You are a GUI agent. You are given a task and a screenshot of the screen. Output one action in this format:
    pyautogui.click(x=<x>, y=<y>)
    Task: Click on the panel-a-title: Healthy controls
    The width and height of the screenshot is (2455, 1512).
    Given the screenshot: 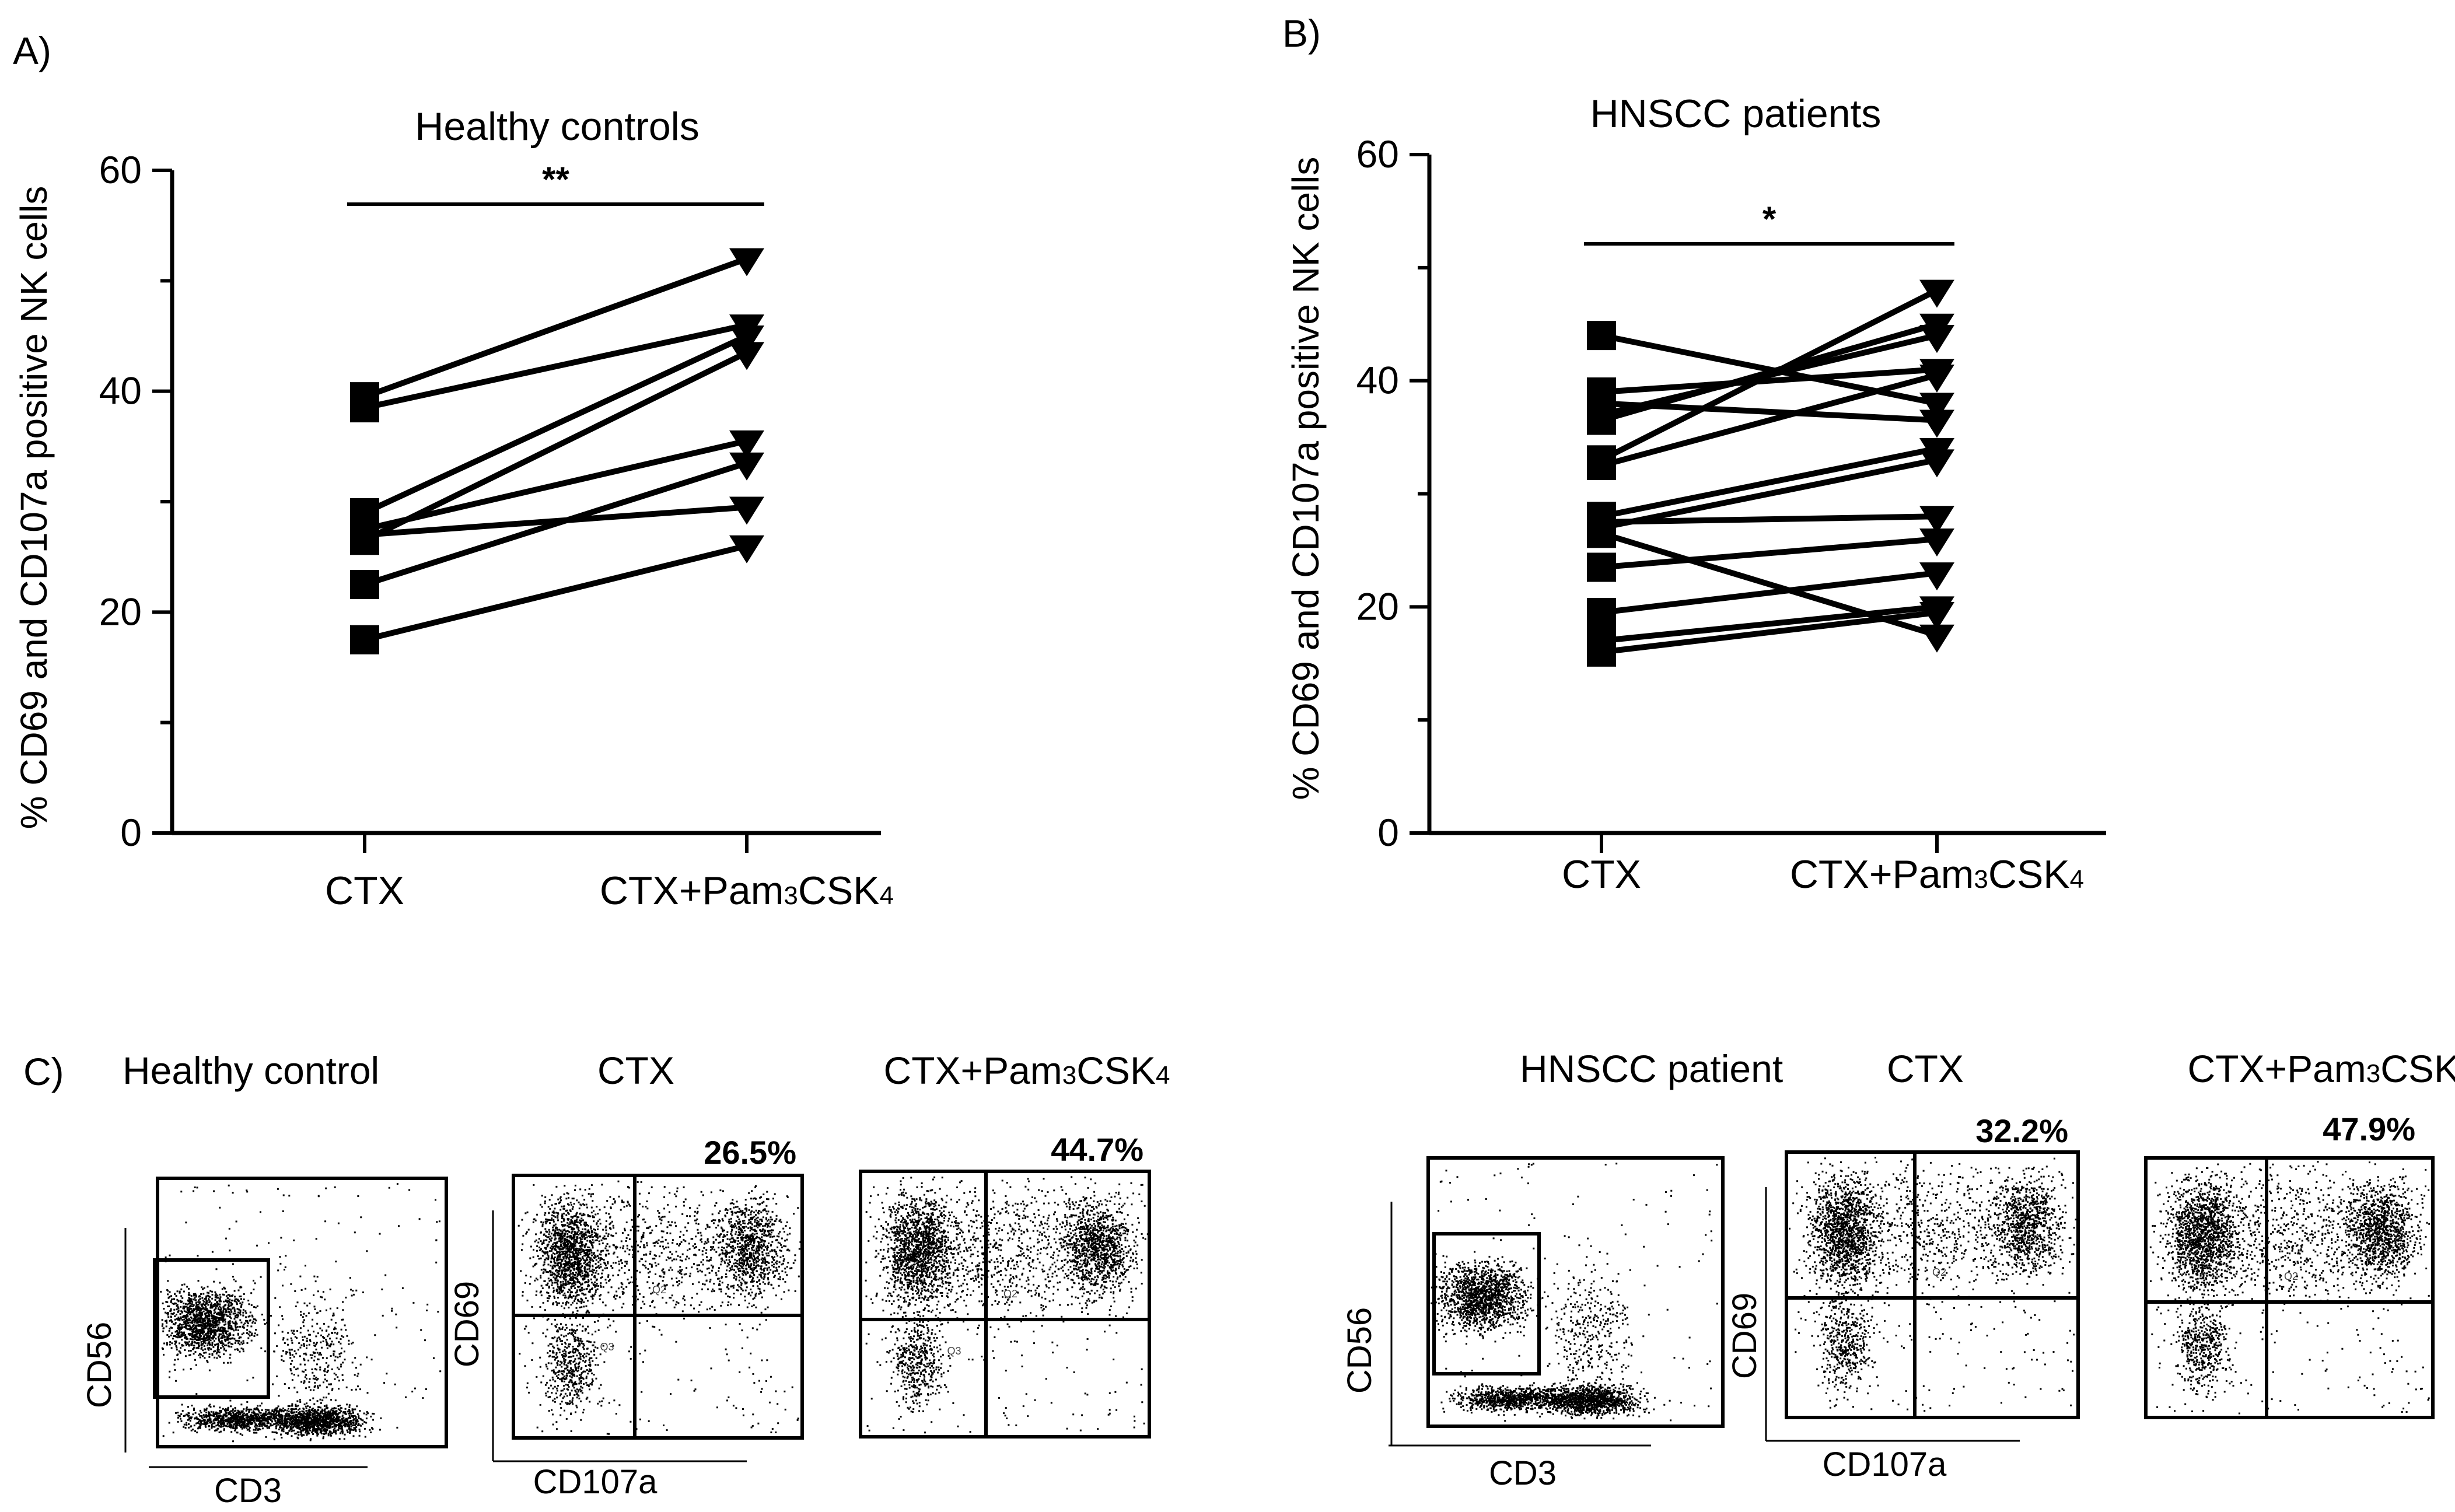 What is the action you would take?
    pyautogui.click(x=557, y=126)
    